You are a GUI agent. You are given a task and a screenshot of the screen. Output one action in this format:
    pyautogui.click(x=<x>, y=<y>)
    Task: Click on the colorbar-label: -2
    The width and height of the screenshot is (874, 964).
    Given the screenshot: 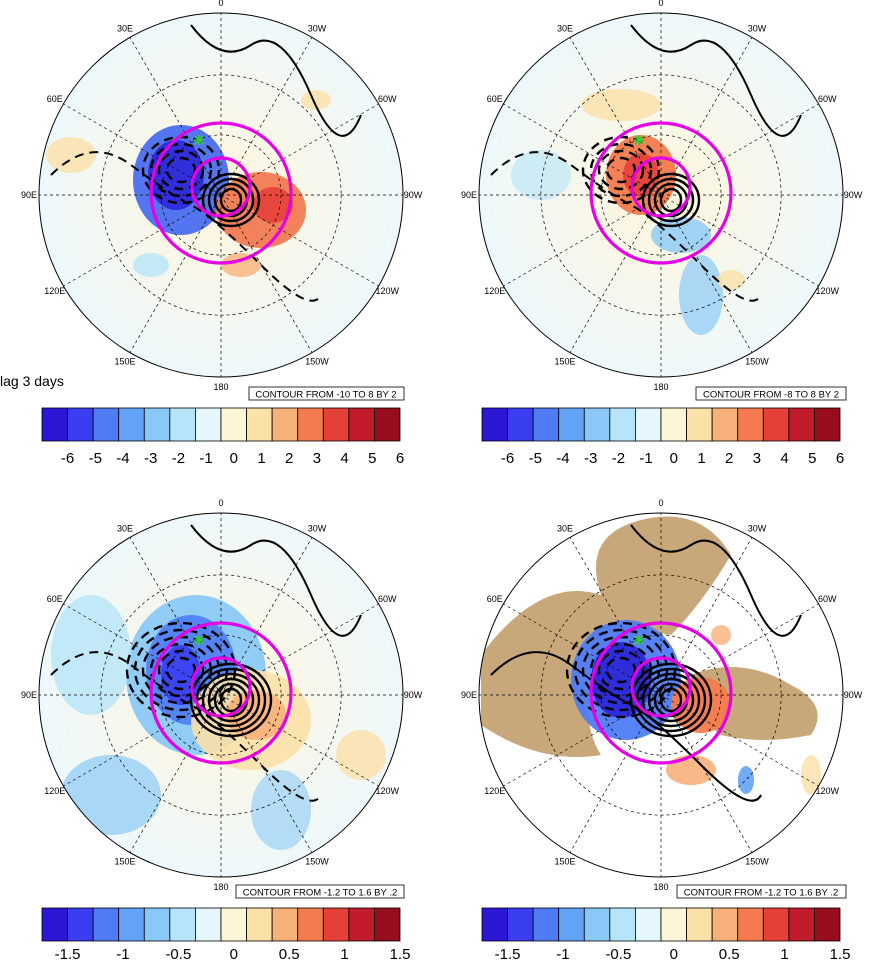 What is the action you would take?
    pyautogui.click(x=618, y=458)
    